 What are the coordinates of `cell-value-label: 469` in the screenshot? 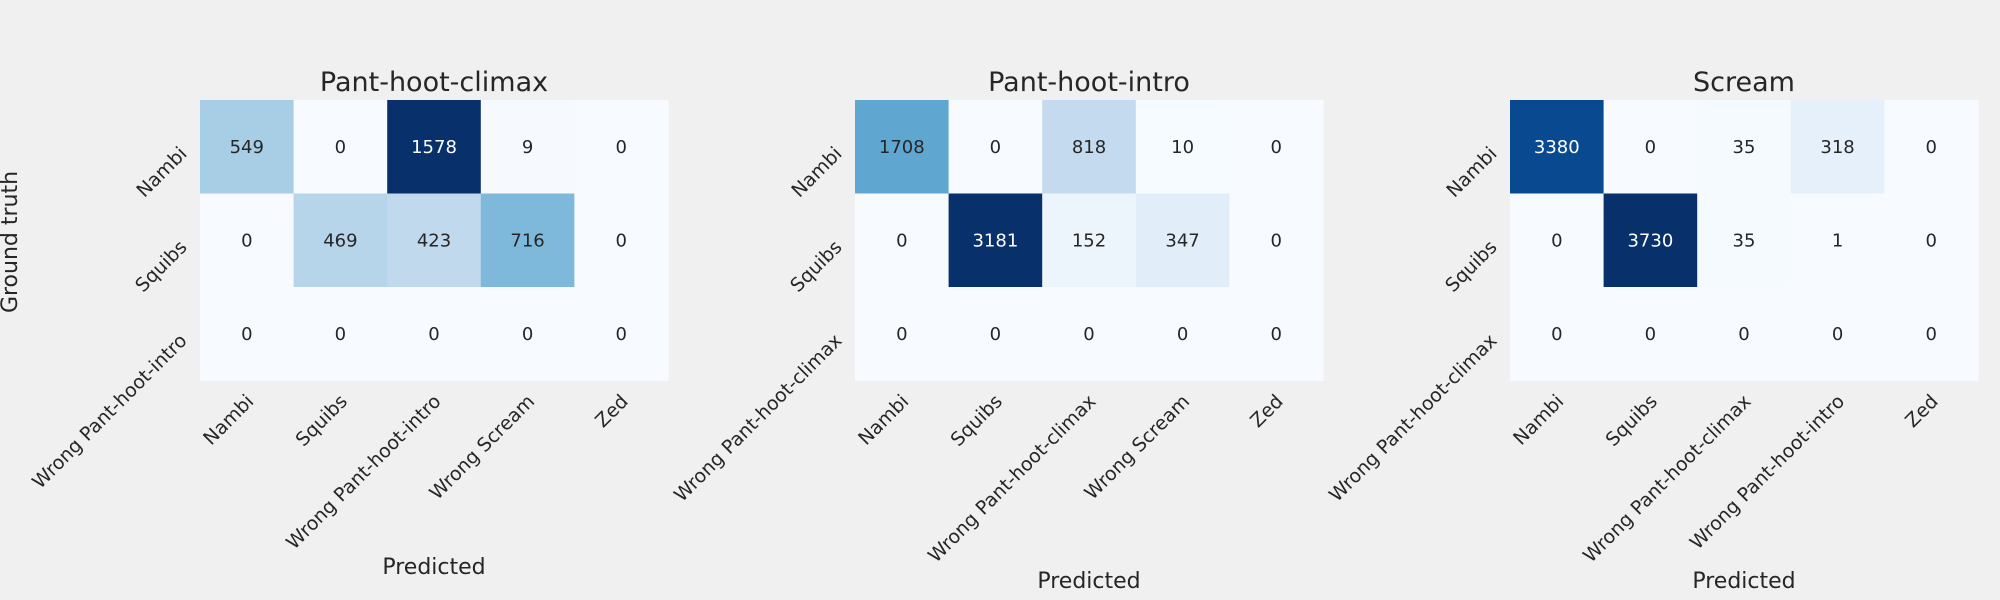 It's located at (340, 240).